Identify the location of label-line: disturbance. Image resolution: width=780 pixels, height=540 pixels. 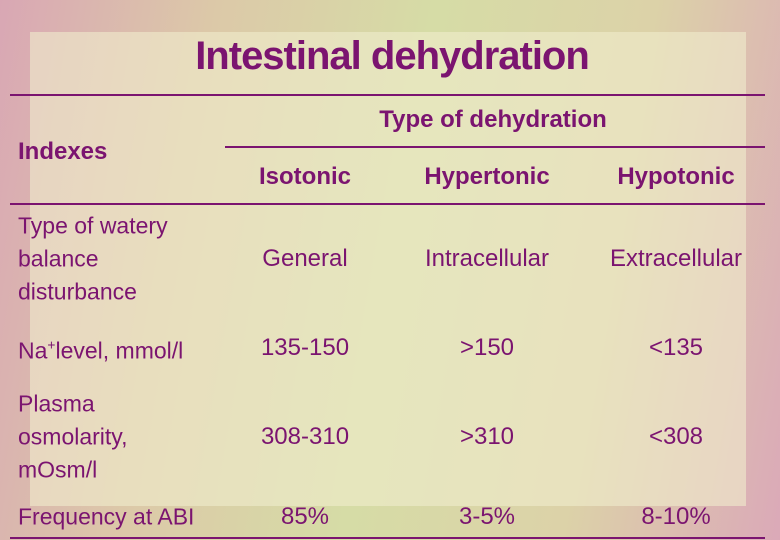
(77, 291).